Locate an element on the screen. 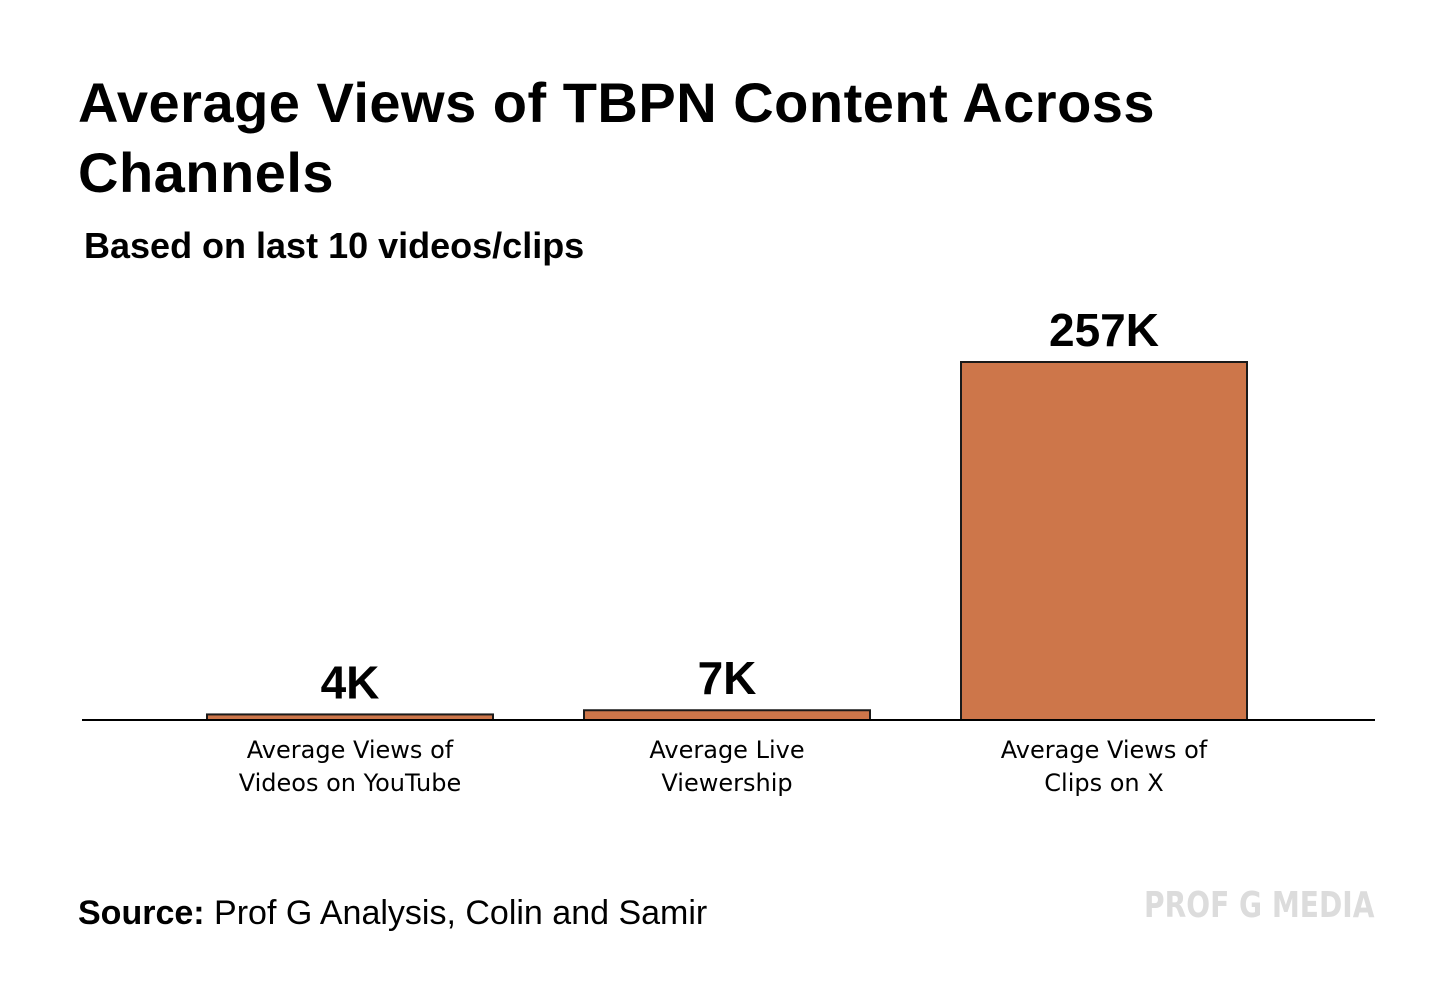 This screenshot has width=1456, height=988. value-label-2: 7K is located at coordinates (727, 678).